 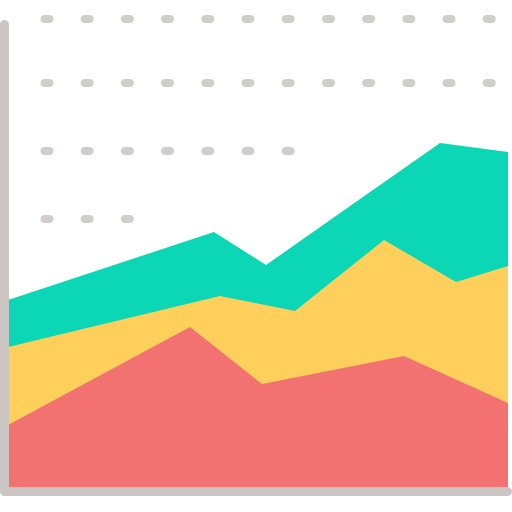 What do you see at coordinates (256, 491) in the screenshot?
I see `x-axis` at bounding box center [256, 491].